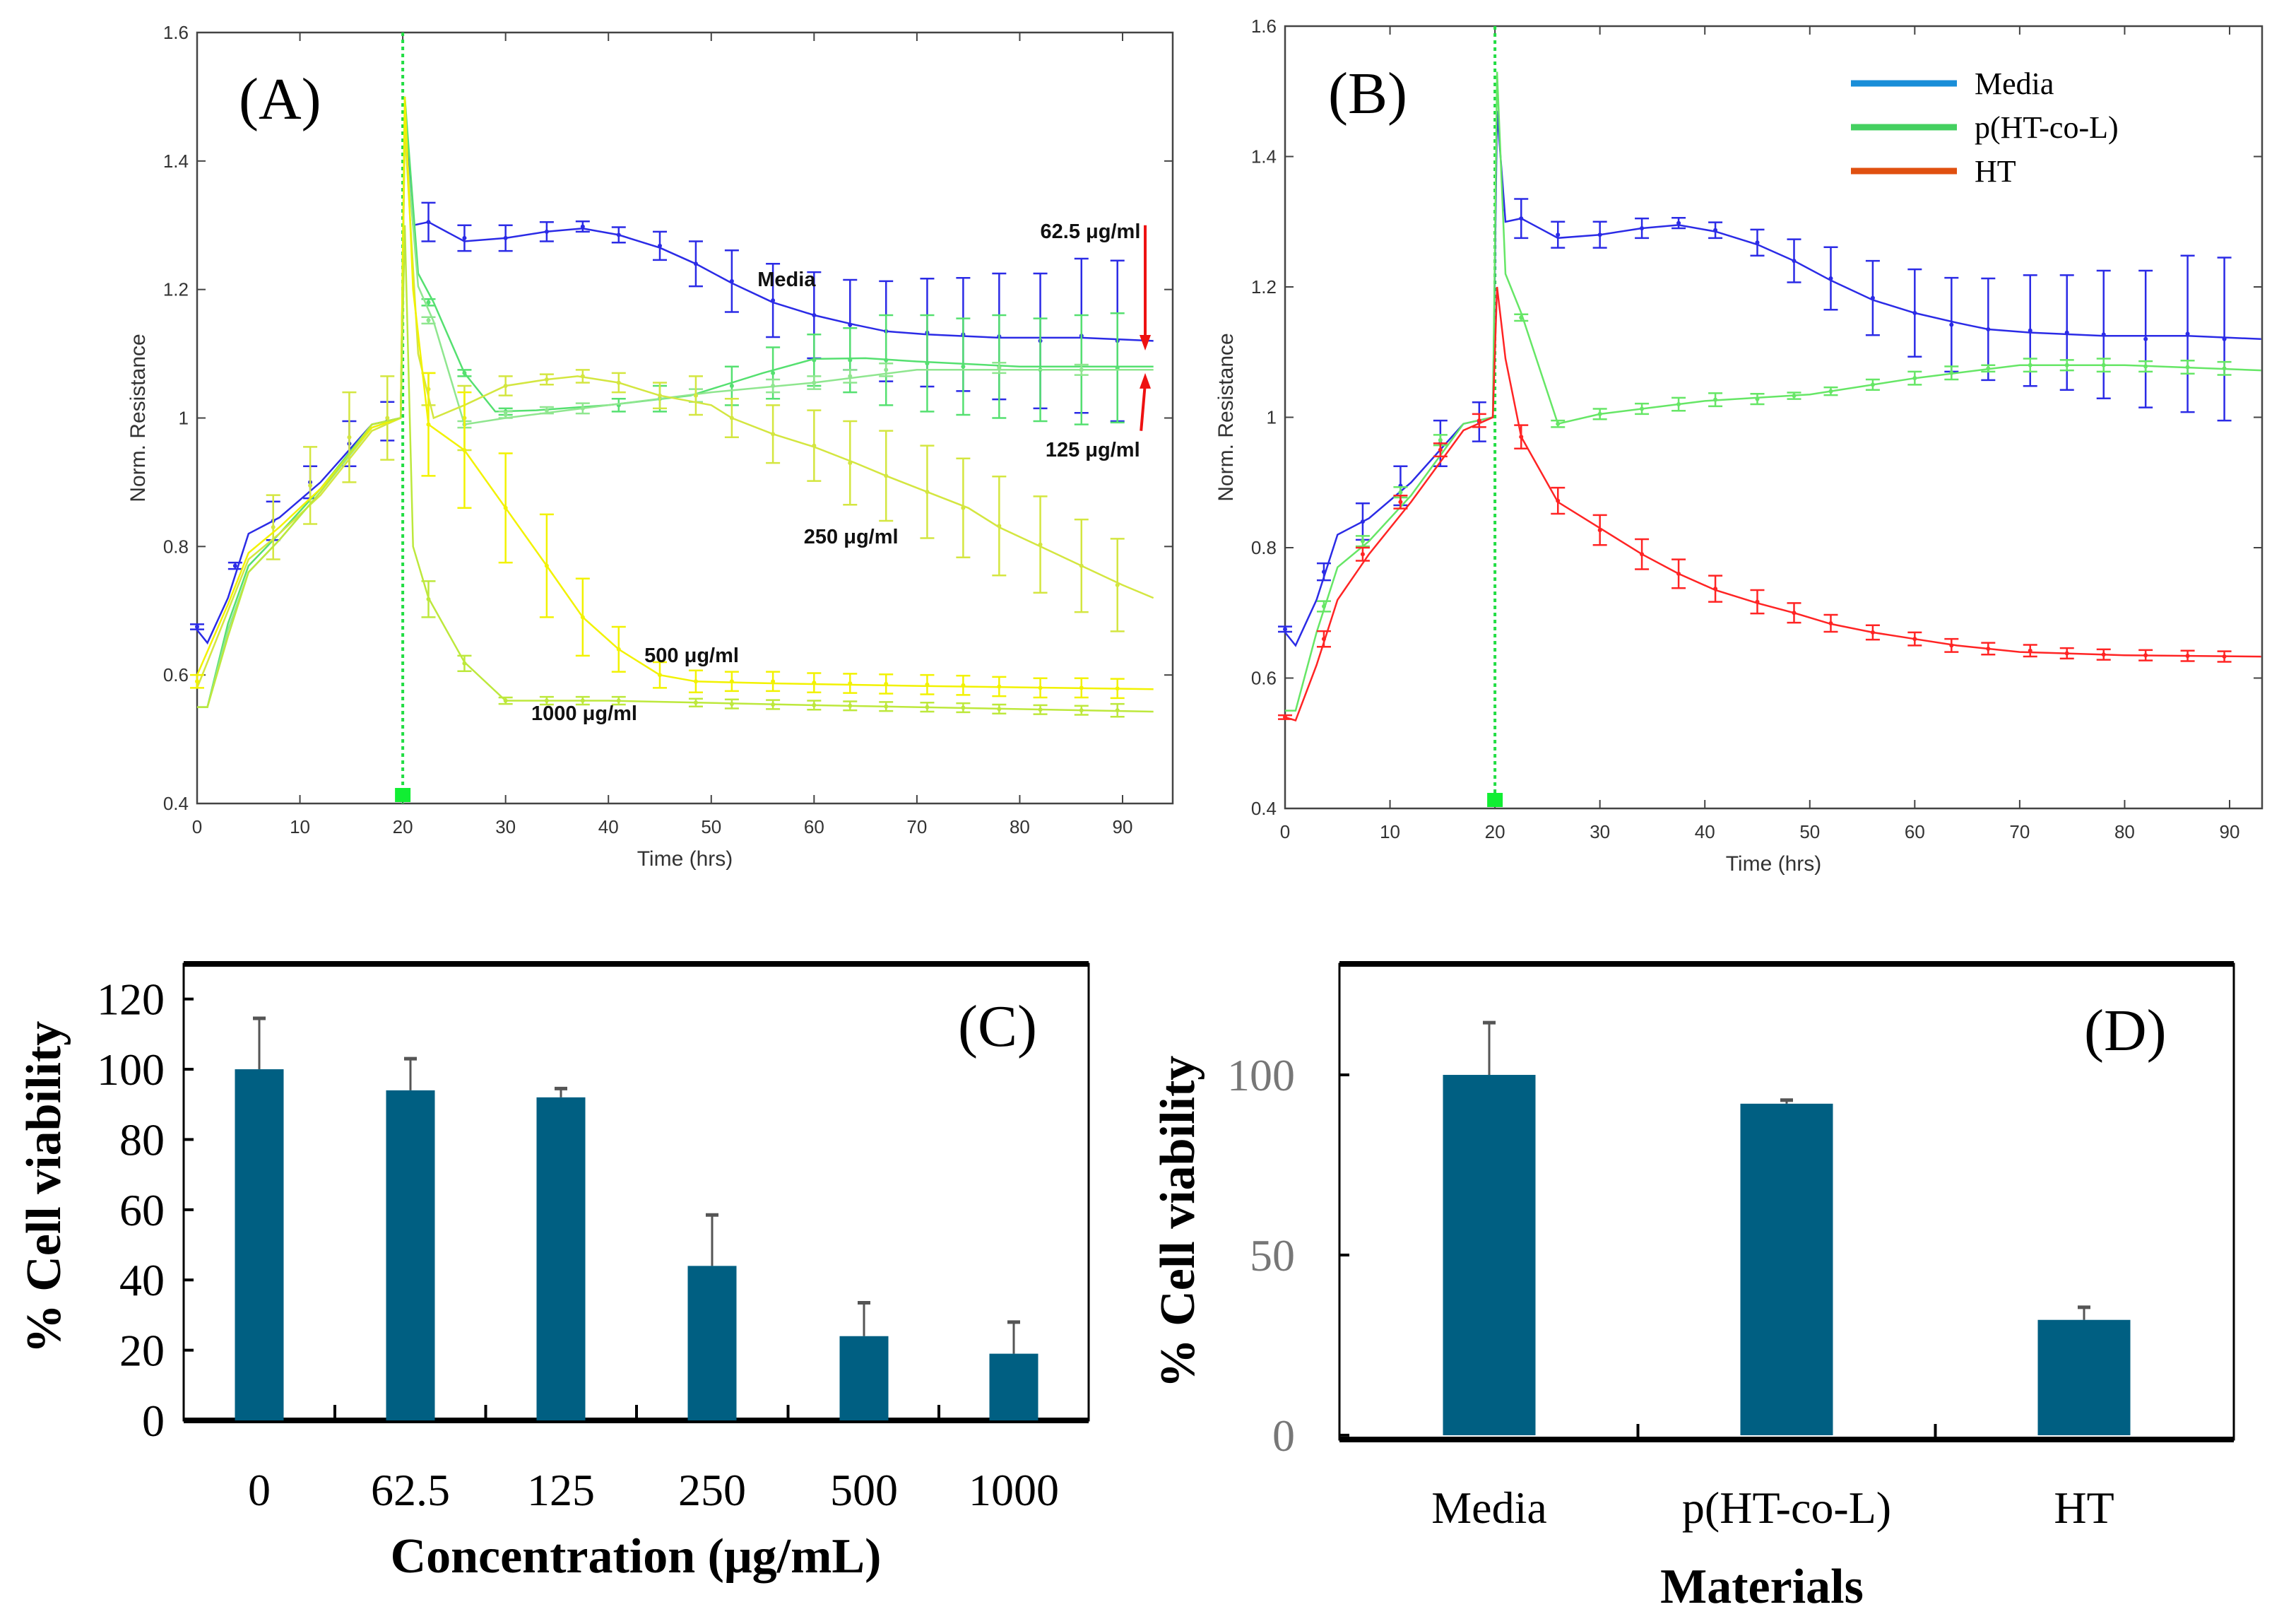 The width and height of the screenshot is (2296, 1619). I want to click on y-tick-label: 0.6, so click(176, 674).